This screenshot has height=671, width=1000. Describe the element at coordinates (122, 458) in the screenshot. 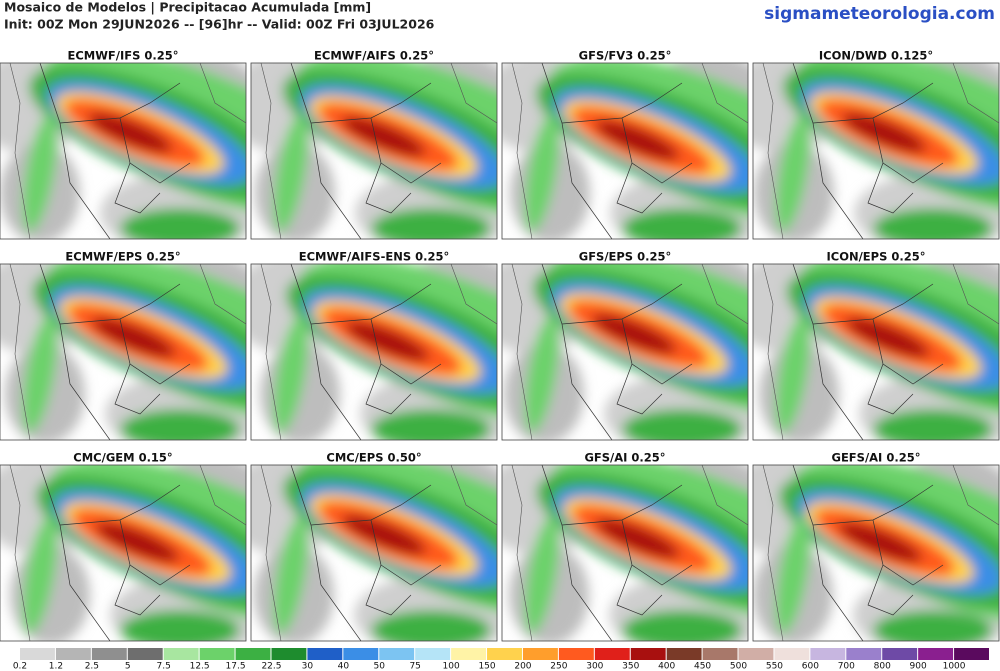

I see `panel-title: CMC/GEM 0.15°` at that location.